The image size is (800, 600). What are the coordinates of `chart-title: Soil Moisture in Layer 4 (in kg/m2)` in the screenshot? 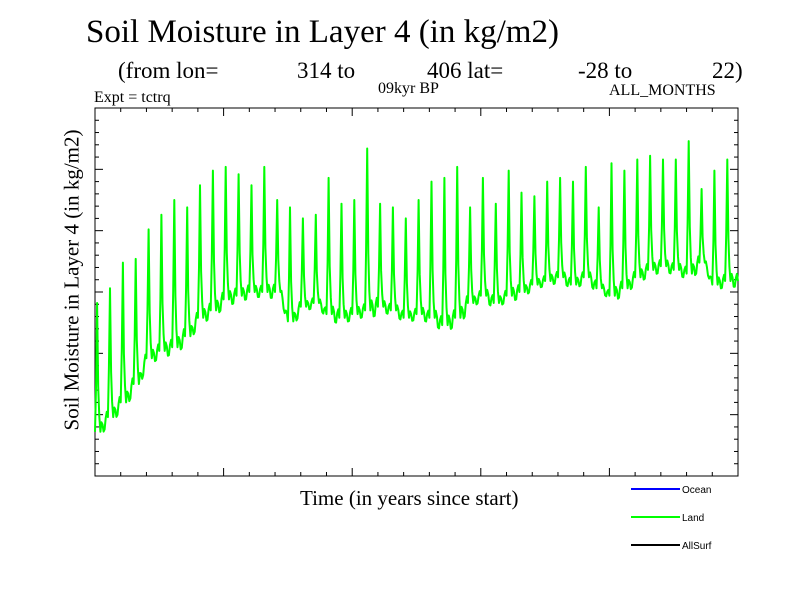 It's located at (322, 32).